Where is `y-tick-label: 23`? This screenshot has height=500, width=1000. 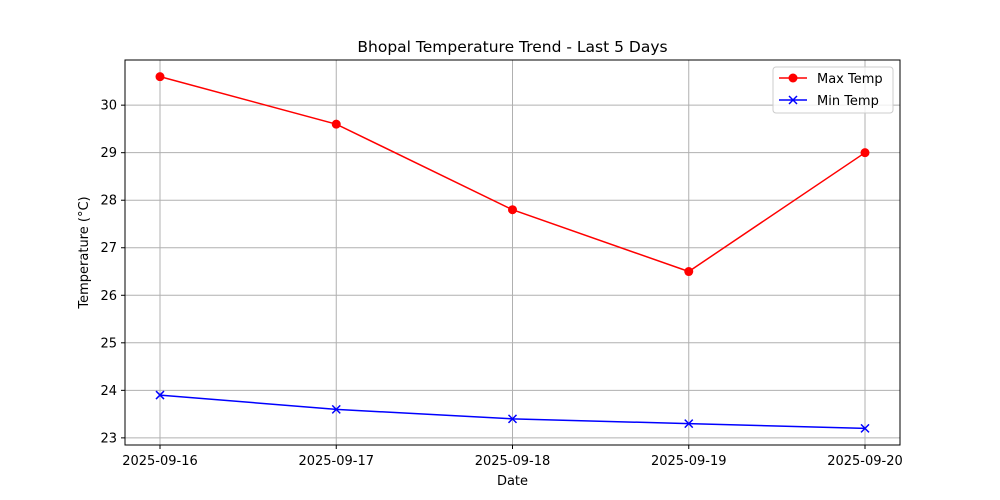 y-tick-label: 23 is located at coordinates (108, 438).